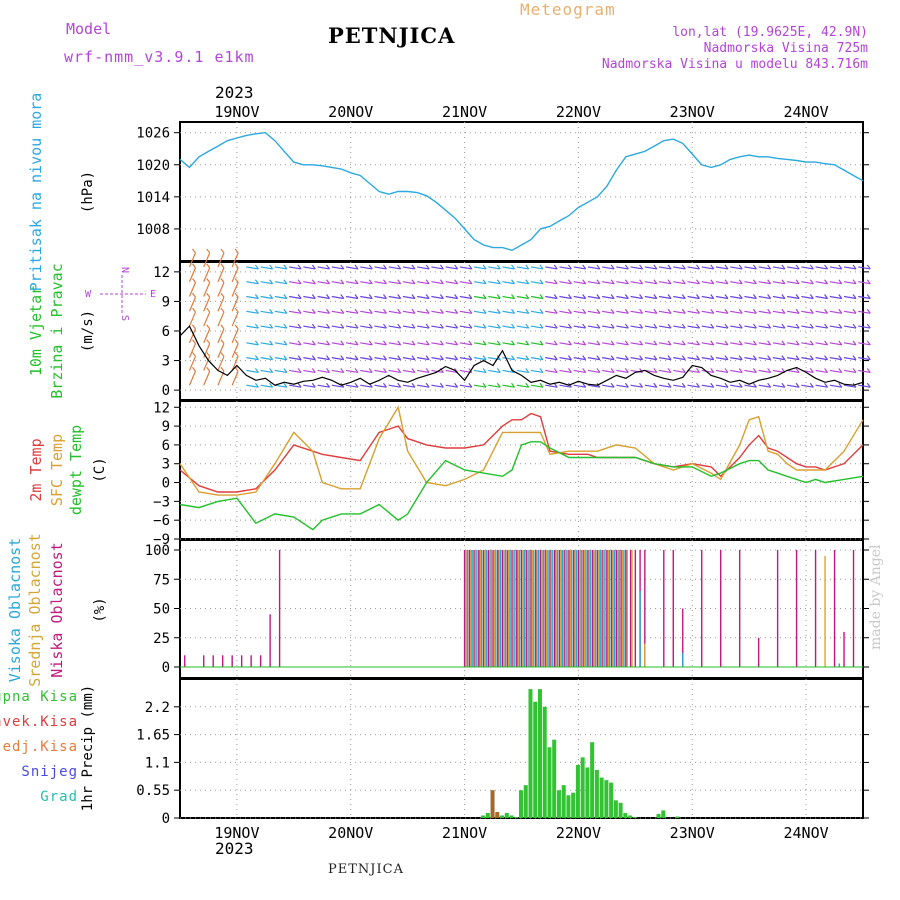 The height and width of the screenshot is (900, 900). Describe the element at coordinates (234, 92) in the screenshot. I see `year-top: 2023` at that location.